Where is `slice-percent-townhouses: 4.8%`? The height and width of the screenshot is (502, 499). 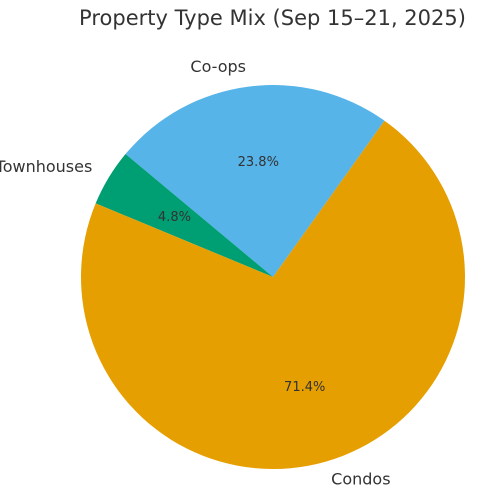 slice-percent-townhouses: 4.8% is located at coordinates (174, 217).